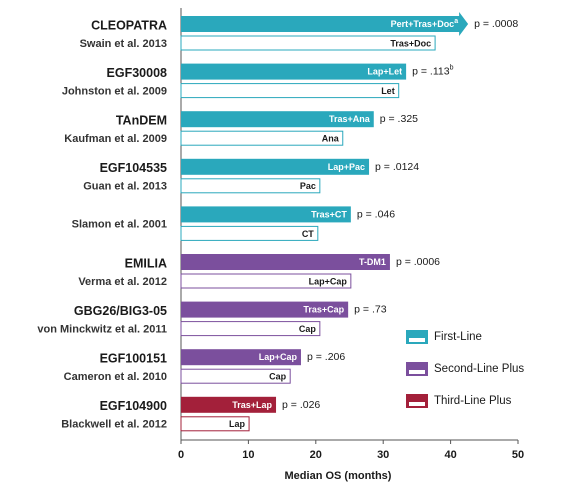 Image resolution: width=561 pixels, height=486 pixels. Describe the element at coordinates (308, 234) in the screenshot. I see `bar-label: CT` at that location.